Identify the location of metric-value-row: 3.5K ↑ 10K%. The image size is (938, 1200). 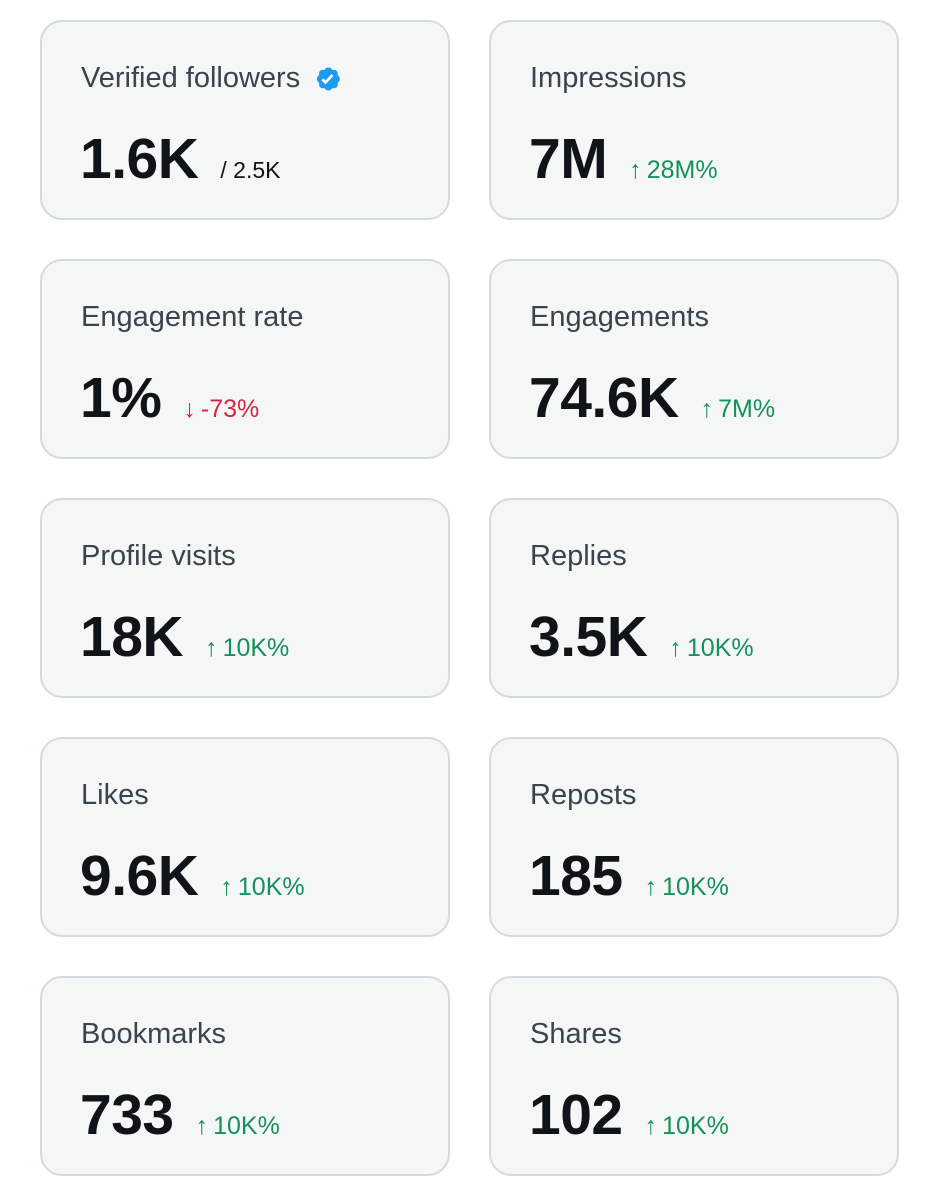
(641, 637).